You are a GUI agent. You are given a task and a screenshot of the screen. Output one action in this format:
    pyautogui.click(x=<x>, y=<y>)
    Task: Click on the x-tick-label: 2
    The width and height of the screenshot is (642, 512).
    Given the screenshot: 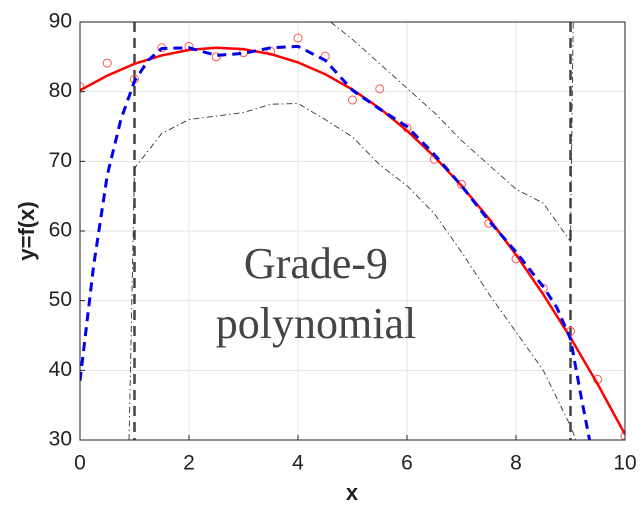 What is the action you would take?
    pyautogui.click(x=189, y=463)
    